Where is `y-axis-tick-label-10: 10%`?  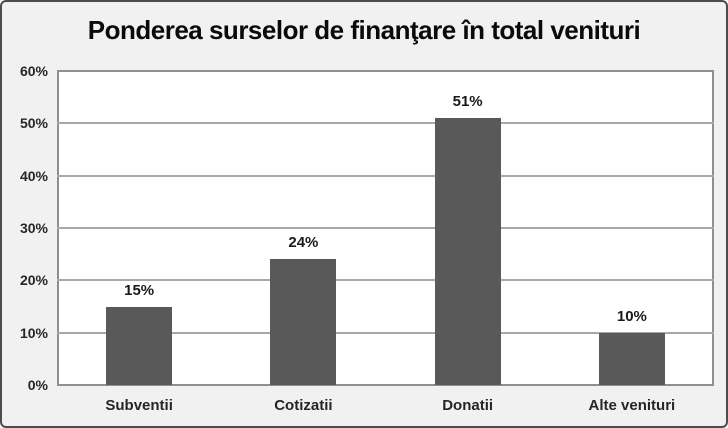
y-axis-tick-label-10: 10% is located at coordinates (33, 332).